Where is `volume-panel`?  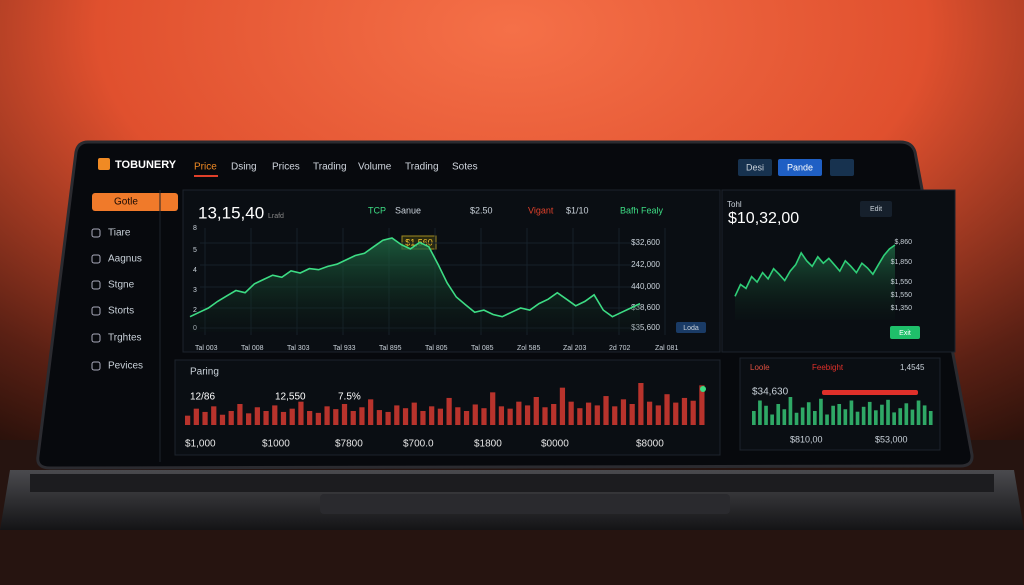
volume-panel is located at coordinates (447, 407).